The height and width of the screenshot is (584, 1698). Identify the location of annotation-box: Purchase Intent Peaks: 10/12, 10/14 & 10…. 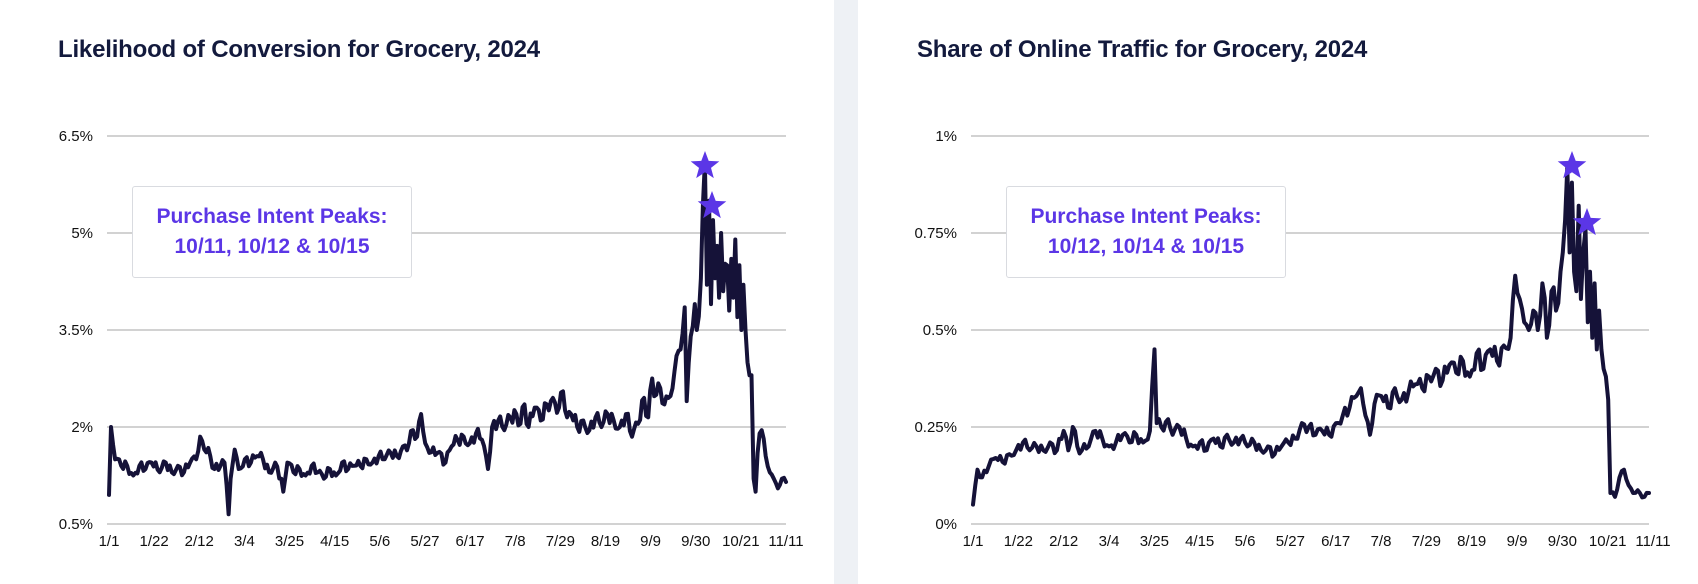
(1146, 232).